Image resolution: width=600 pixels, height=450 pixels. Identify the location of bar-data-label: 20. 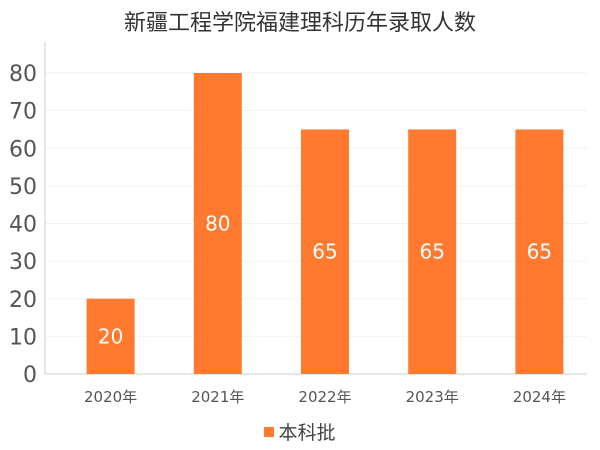
(110, 336).